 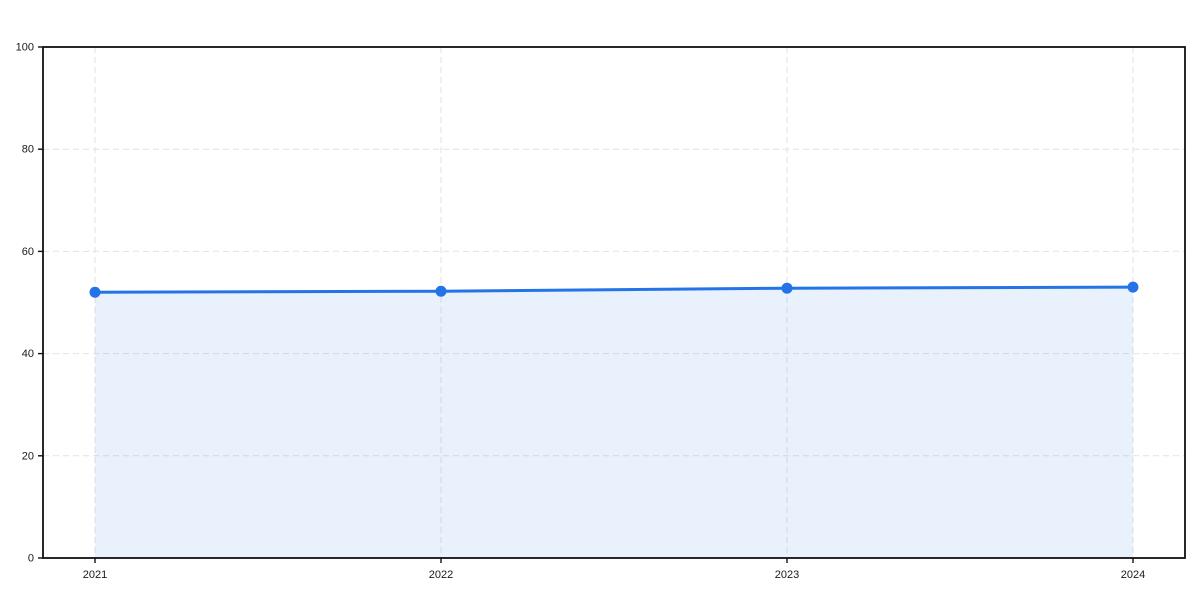 What do you see at coordinates (787, 288) in the screenshot?
I see `data-point-2023` at bounding box center [787, 288].